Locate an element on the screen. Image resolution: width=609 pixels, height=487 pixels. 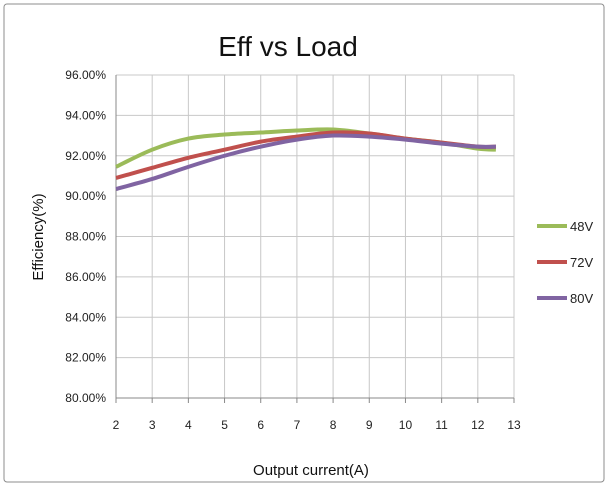
x-tick-label: 5 is located at coordinates (224, 425).